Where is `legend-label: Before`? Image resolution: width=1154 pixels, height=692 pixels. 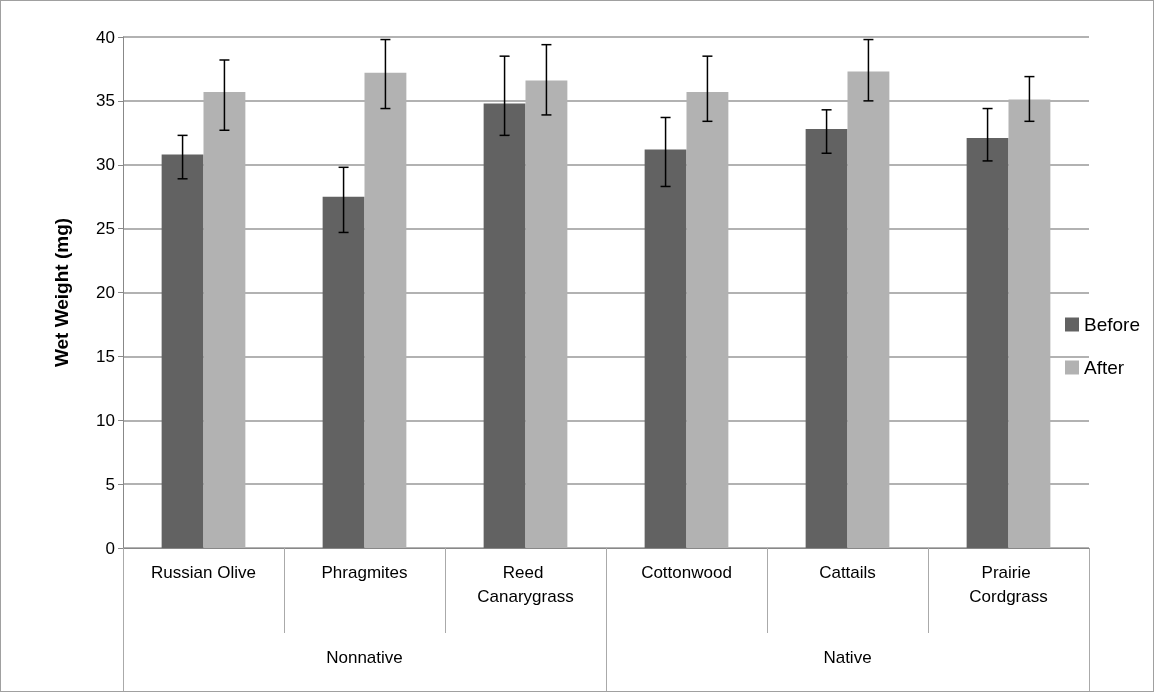
legend-label: Before is located at coordinates (1112, 324).